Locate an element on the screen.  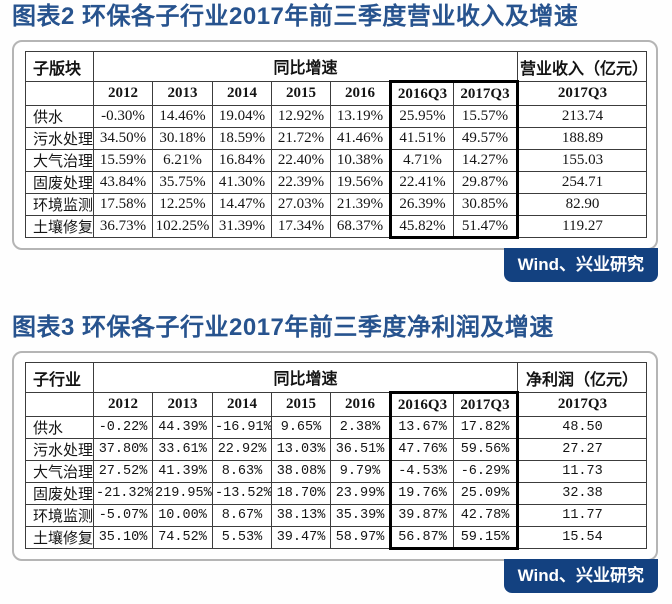
cell-value: 59.15% is located at coordinates (486, 538).